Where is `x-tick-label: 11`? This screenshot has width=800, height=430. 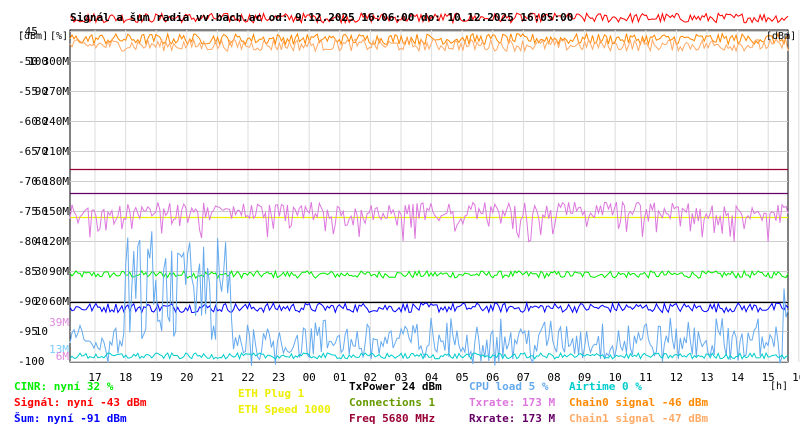
x-tick-label: 11 is located at coordinates (645, 377).